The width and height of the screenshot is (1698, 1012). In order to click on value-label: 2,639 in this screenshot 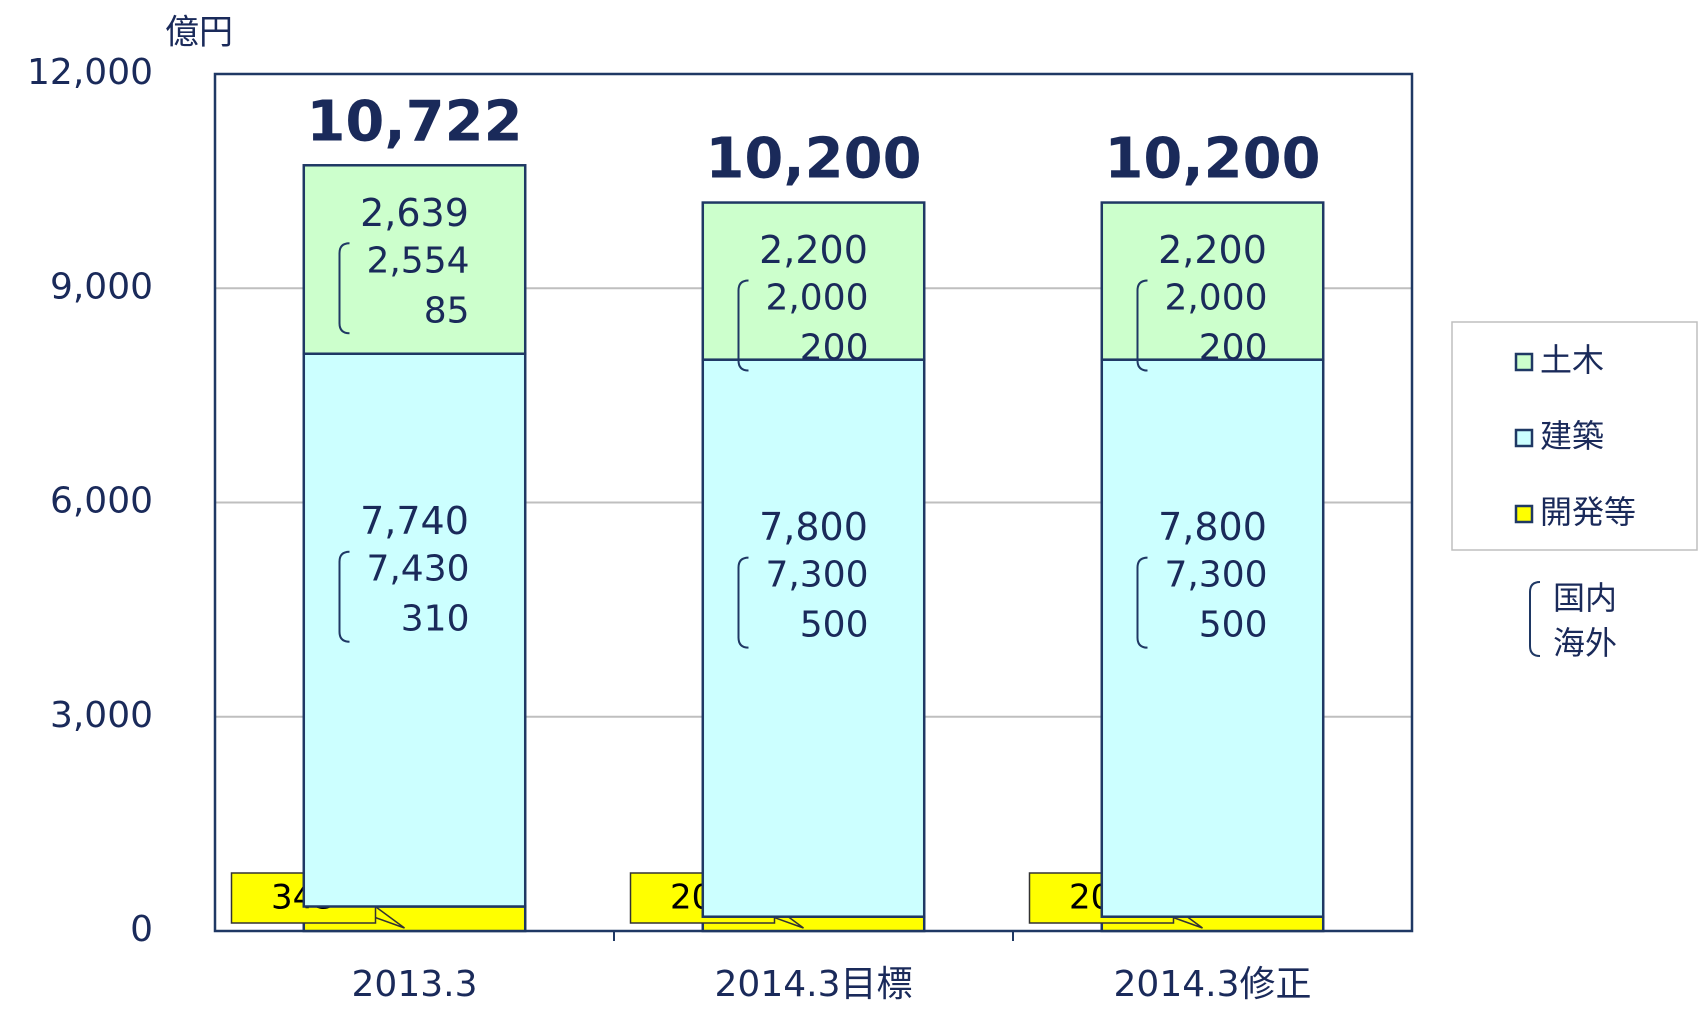, I will do `click(414, 213)`.